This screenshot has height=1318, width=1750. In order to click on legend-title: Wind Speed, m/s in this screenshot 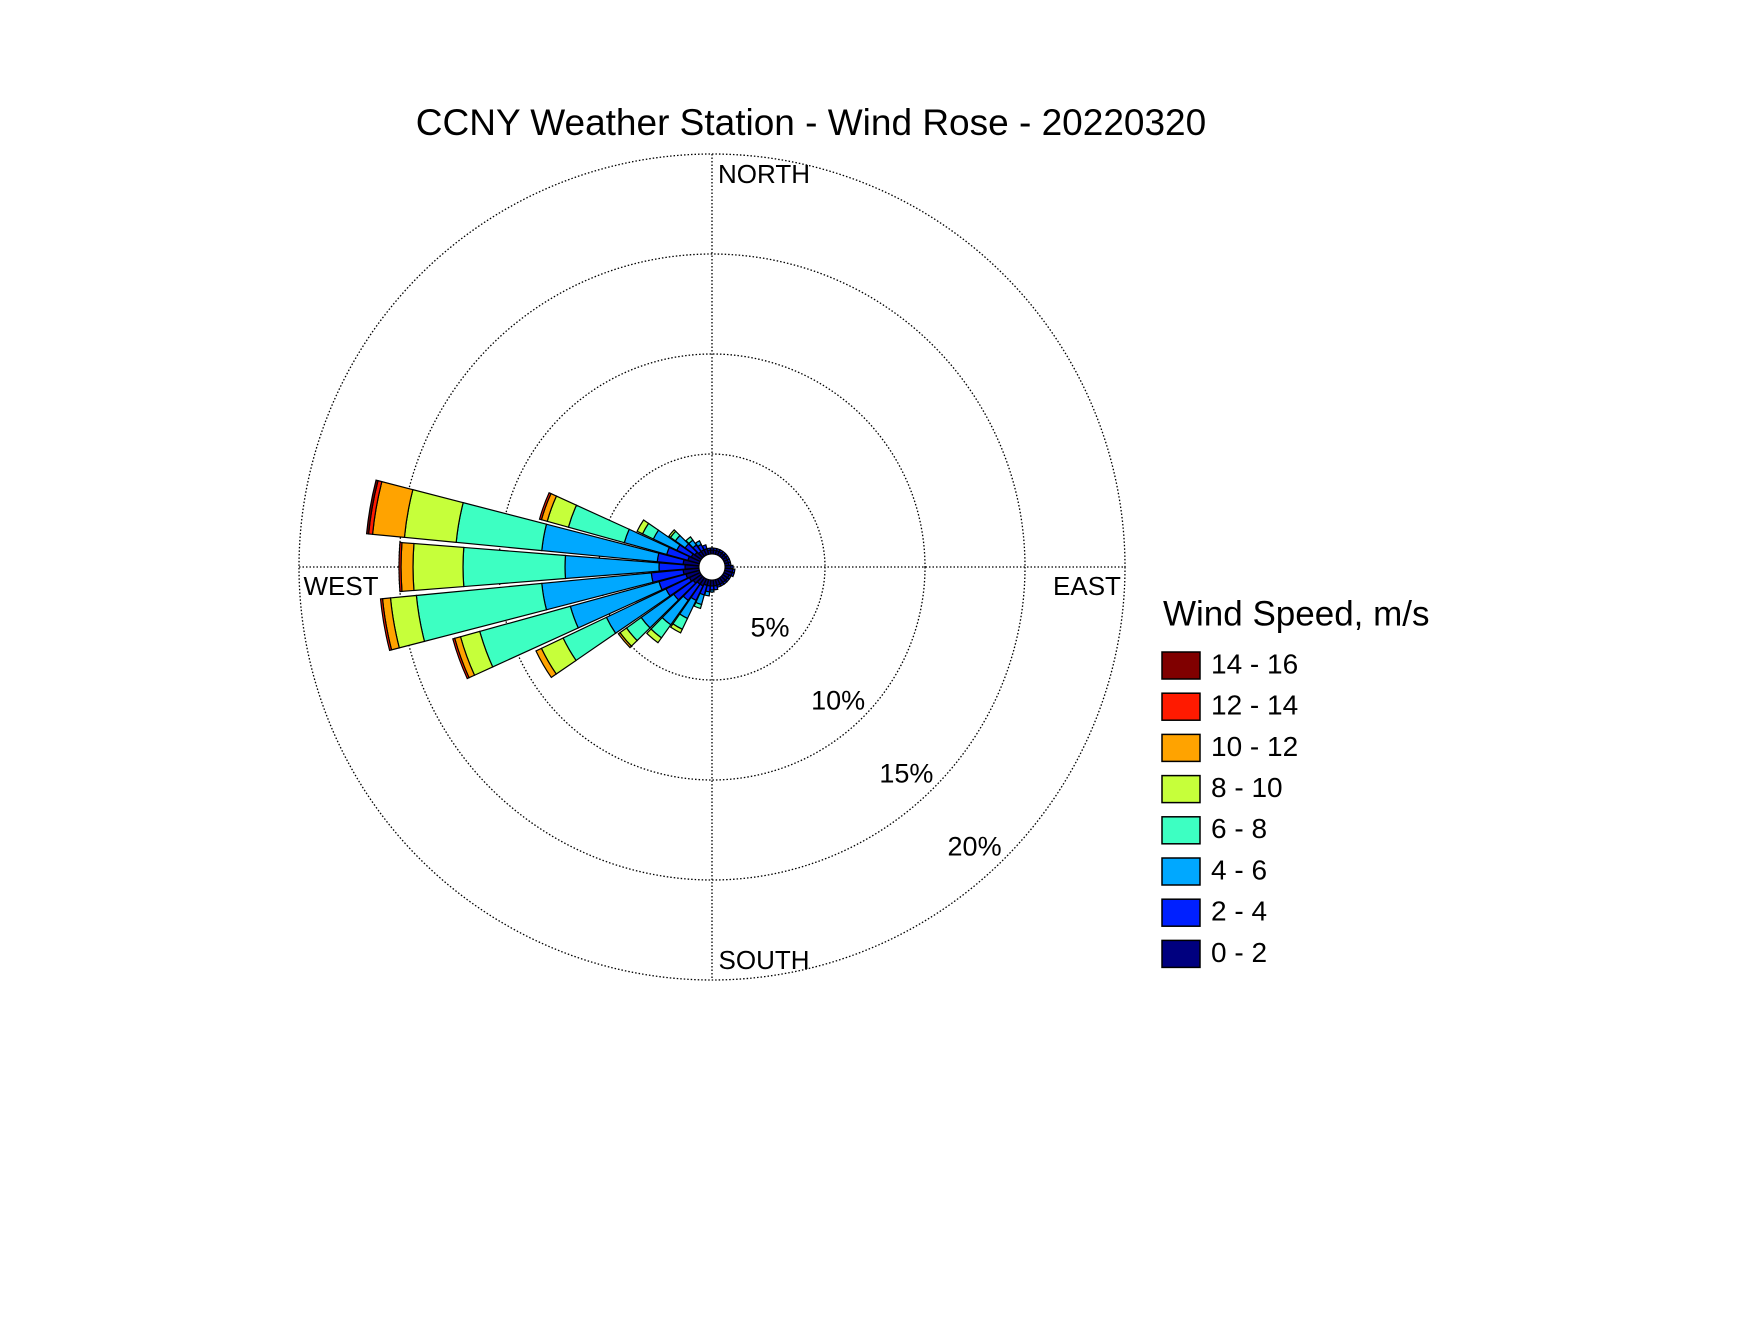, I will do `click(1296, 613)`.